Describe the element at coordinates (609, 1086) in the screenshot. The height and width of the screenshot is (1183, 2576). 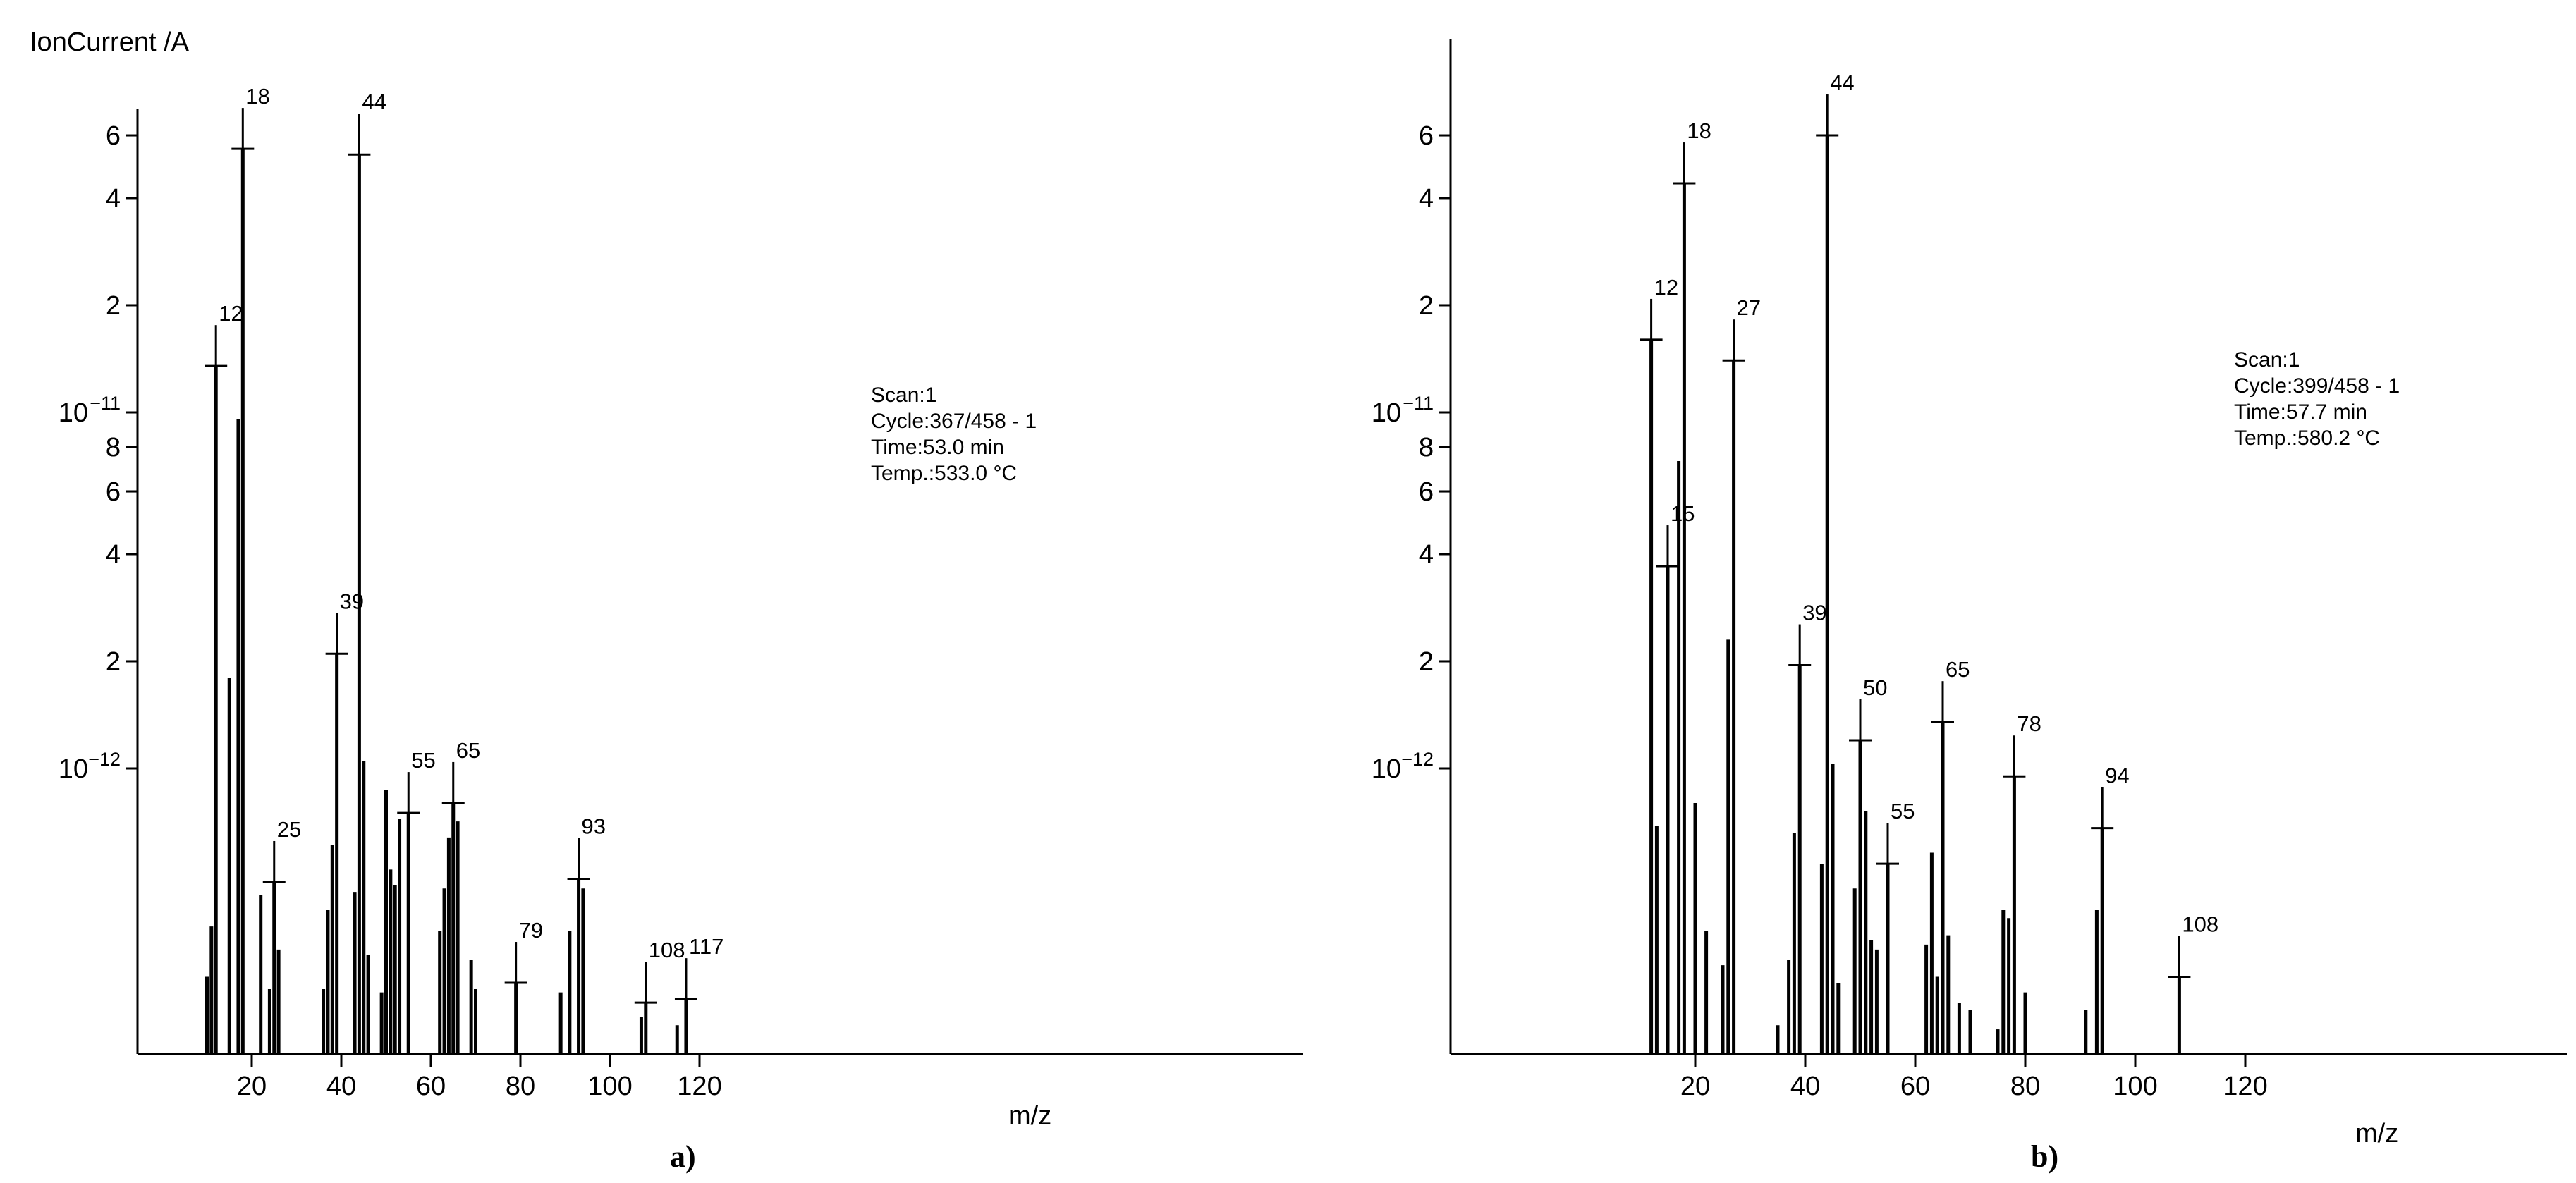
I see `panel-a-x-tick-label: 100` at that location.